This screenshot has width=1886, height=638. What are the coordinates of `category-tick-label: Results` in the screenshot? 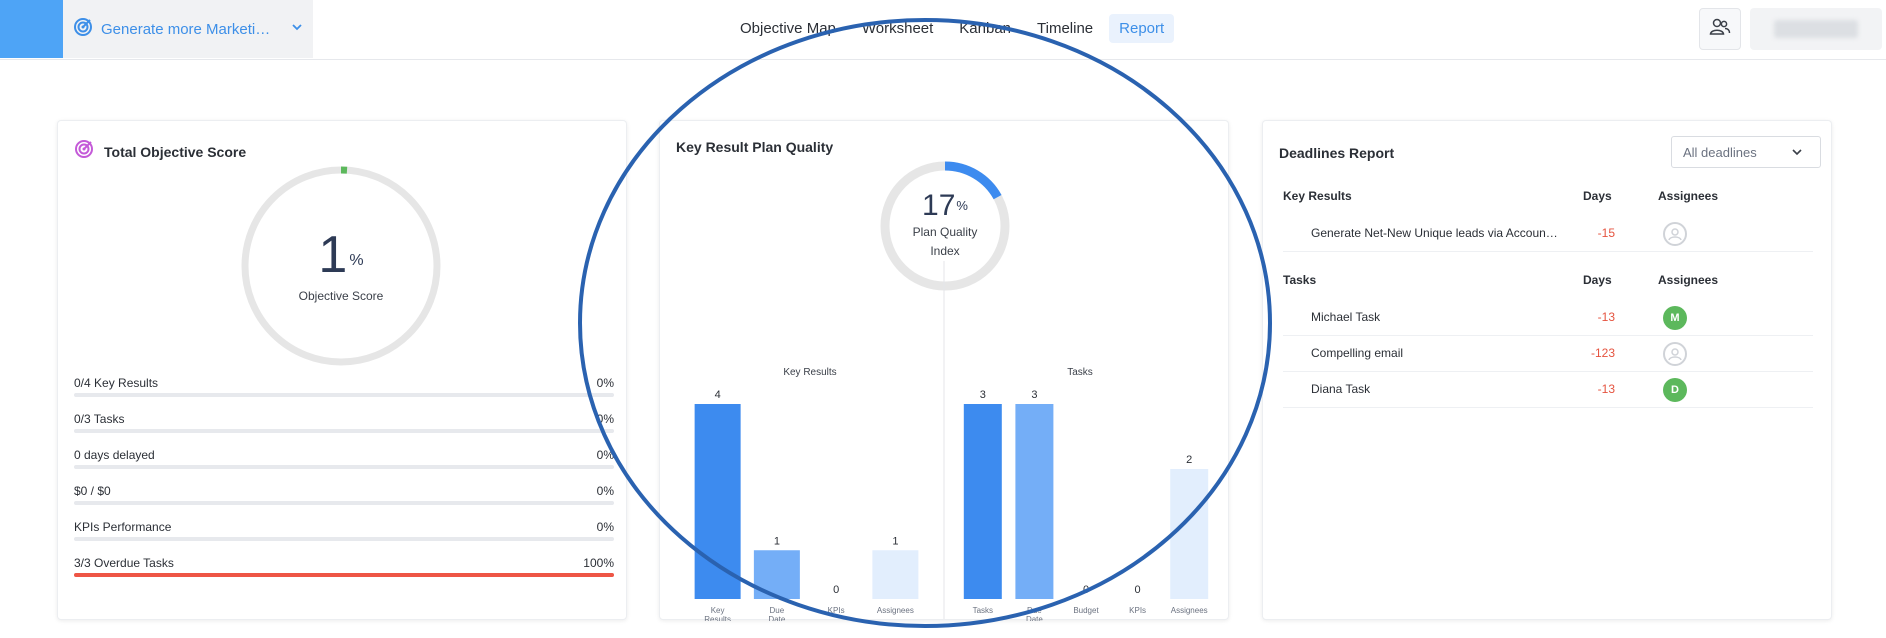 It's located at (717, 618).